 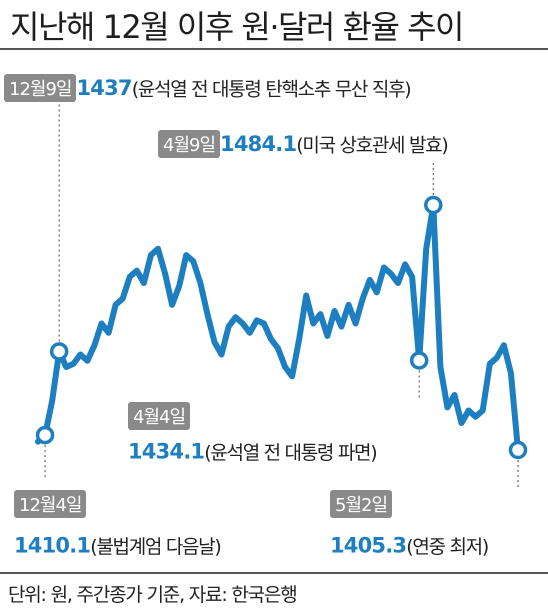 What do you see at coordinates (274, 573) in the screenshot?
I see `bottom-divider` at bounding box center [274, 573].